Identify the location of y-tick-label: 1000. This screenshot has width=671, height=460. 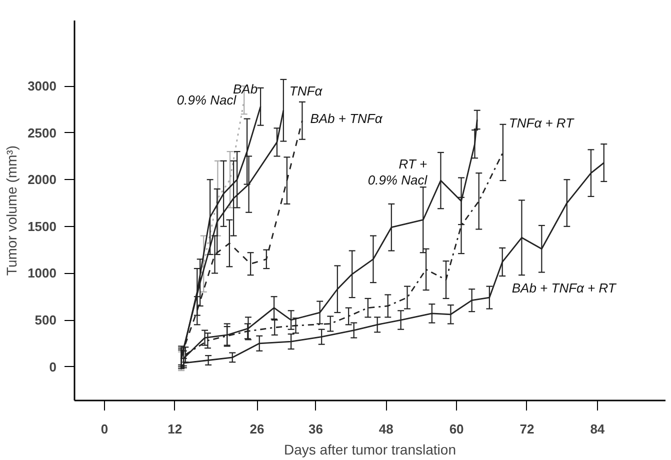
(42, 273).